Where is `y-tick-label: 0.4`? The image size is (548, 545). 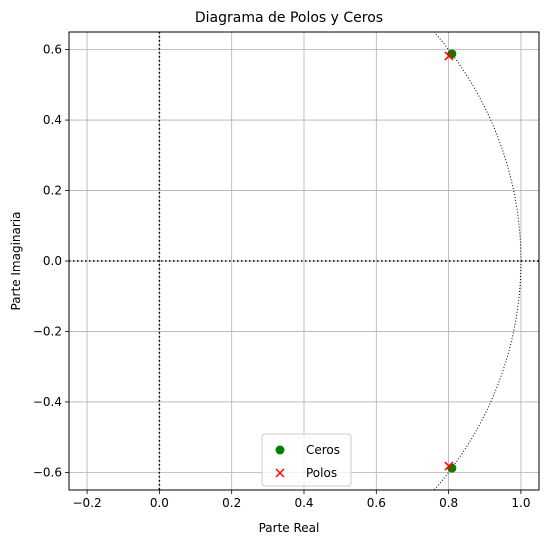
y-tick-label: 0.4 is located at coordinates (52, 120).